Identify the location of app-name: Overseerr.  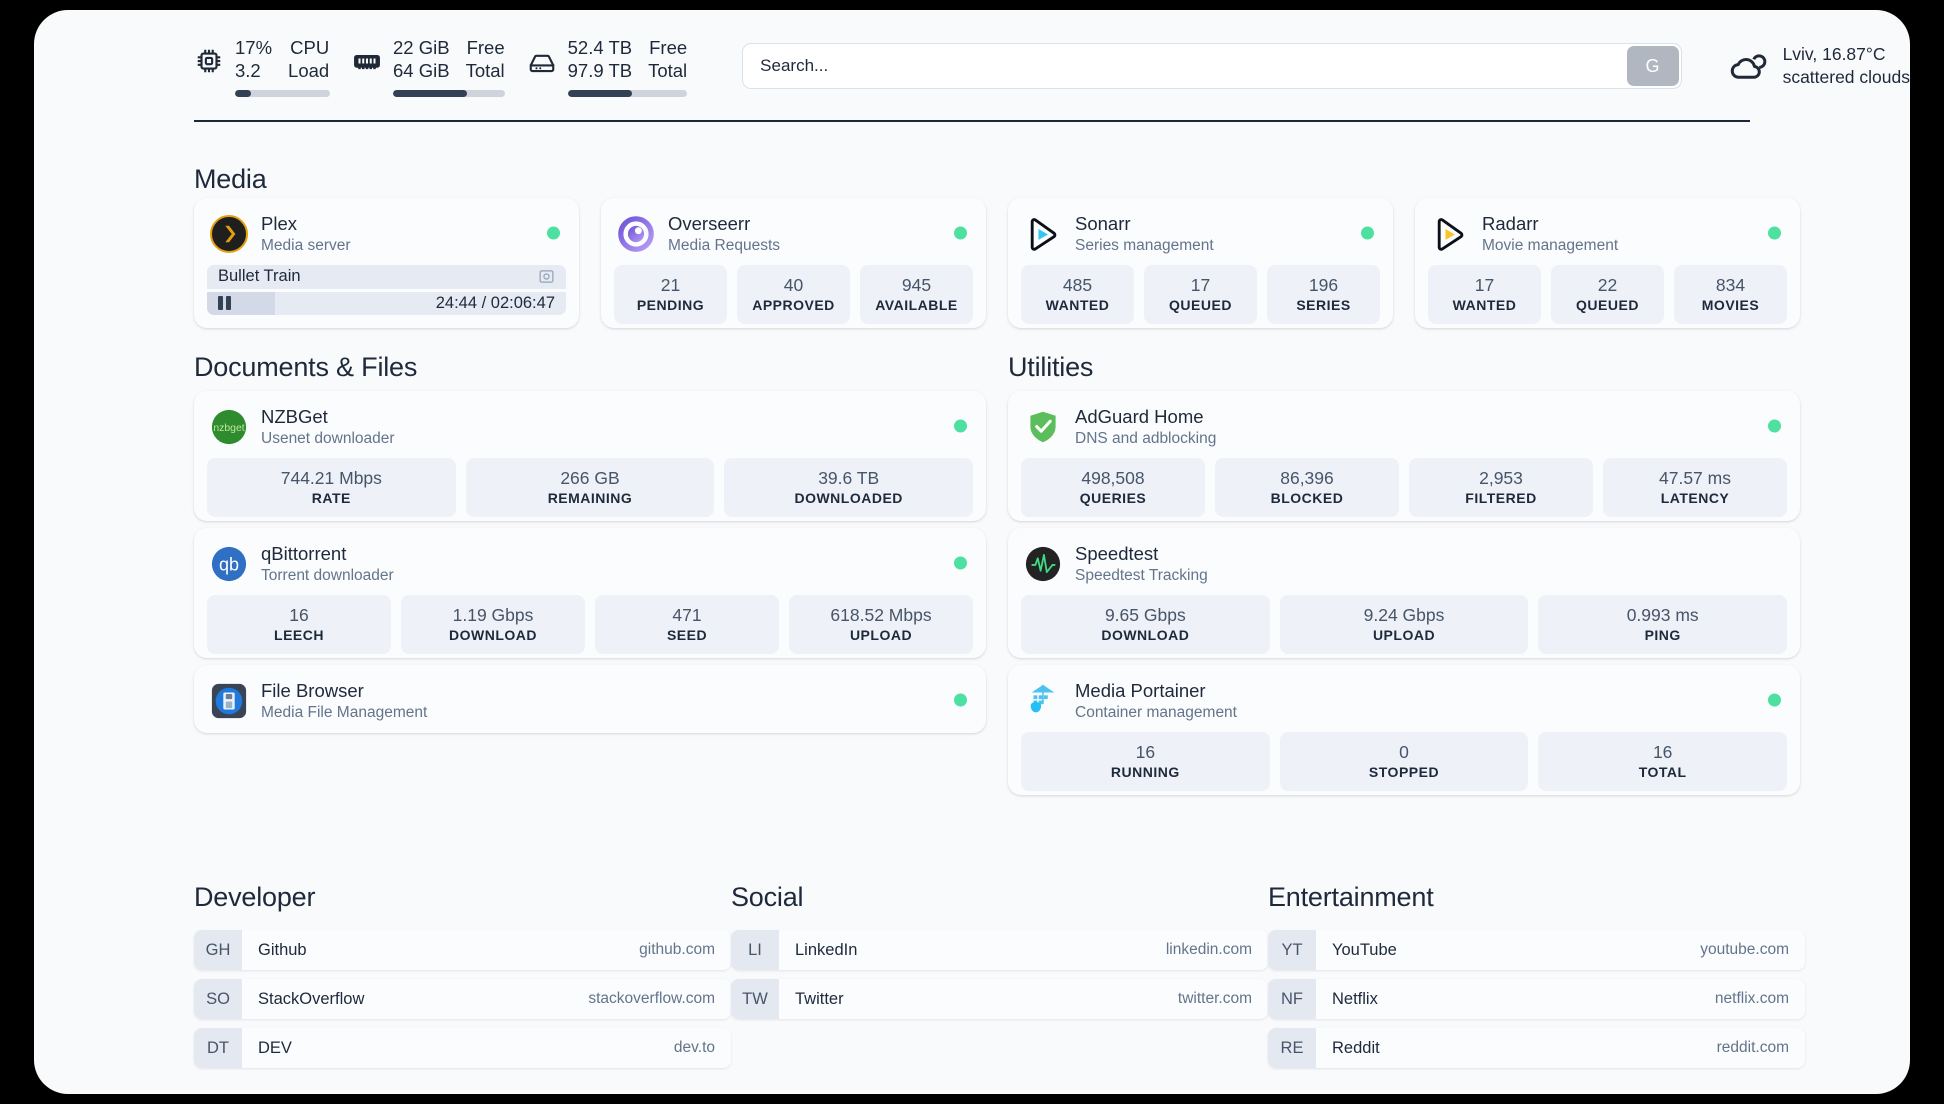
(709, 223).